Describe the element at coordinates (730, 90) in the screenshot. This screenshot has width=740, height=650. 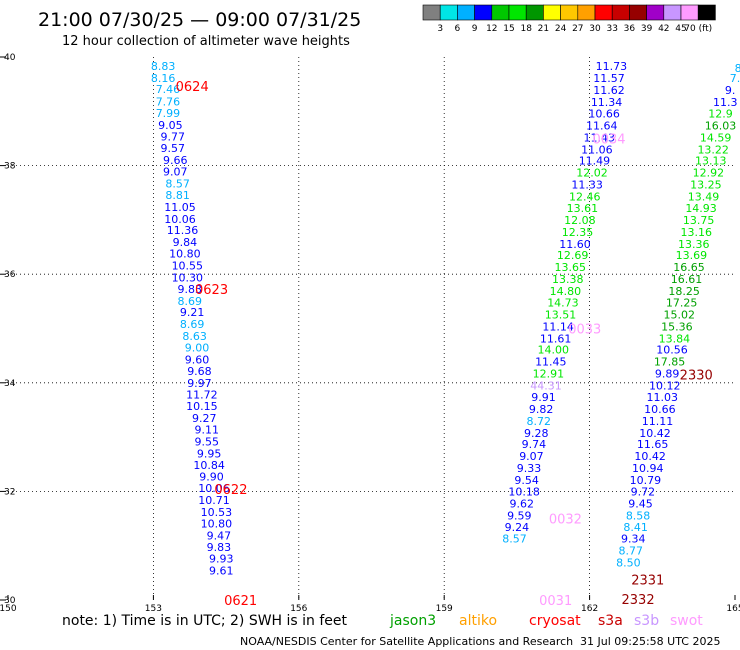
I see `wave-height-label: 9.` at that location.